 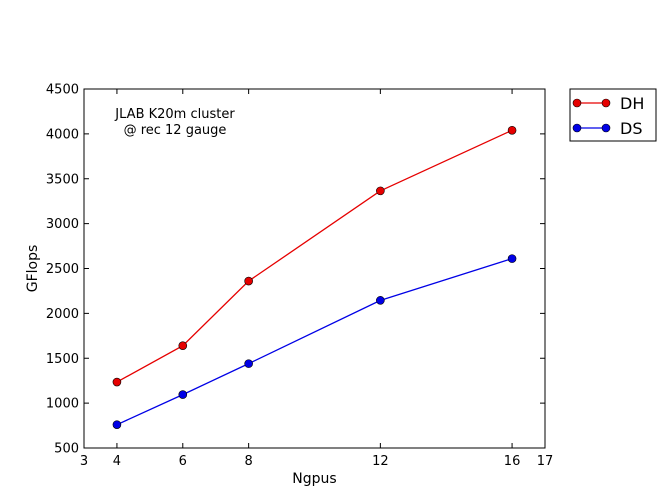 What do you see at coordinates (577, 128) in the screenshot?
I see `legend-marker-ds-left` at bounding box center [577, 128].